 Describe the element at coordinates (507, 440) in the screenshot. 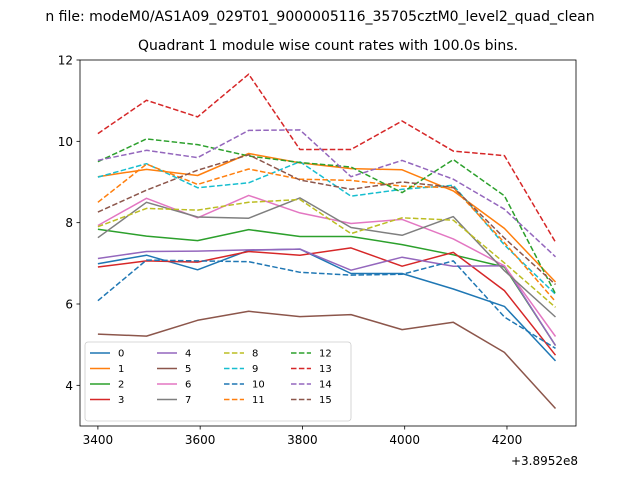

I see `x-tick-label: 4200` at that location.